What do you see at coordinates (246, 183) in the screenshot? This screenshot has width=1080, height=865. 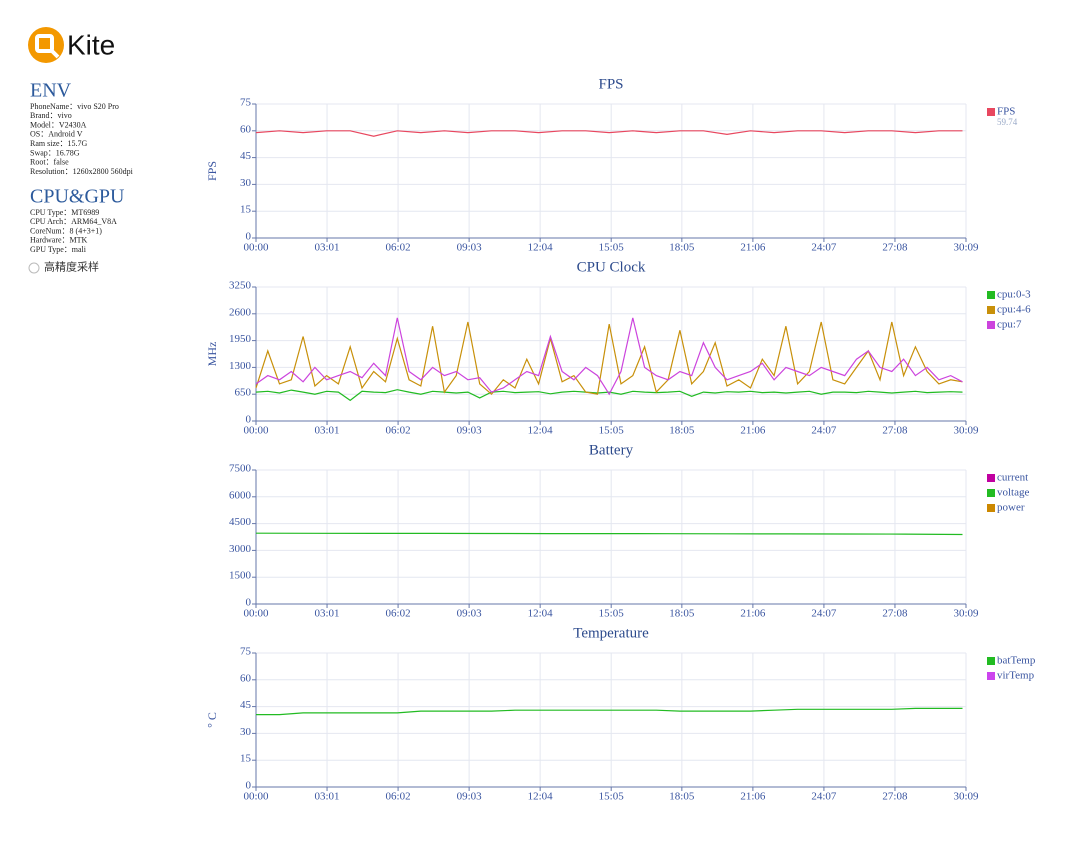 I see `y-tick-label: 30` at bounding box center [246, 183].